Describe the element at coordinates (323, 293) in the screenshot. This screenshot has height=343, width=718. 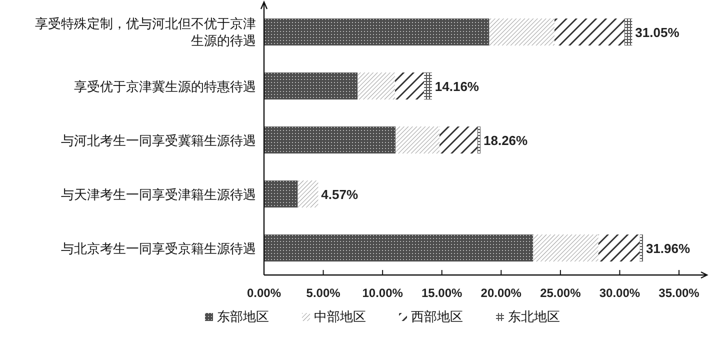
I see `x-tick-label: 5.00%` at that location.